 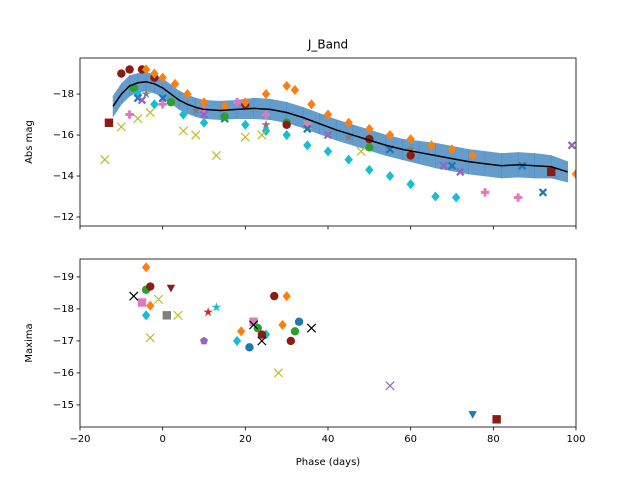 What do you see at coordinates (245, 439) in the screenshot?
I see `x-tick-label: 20` at bounding box center [245, 439].